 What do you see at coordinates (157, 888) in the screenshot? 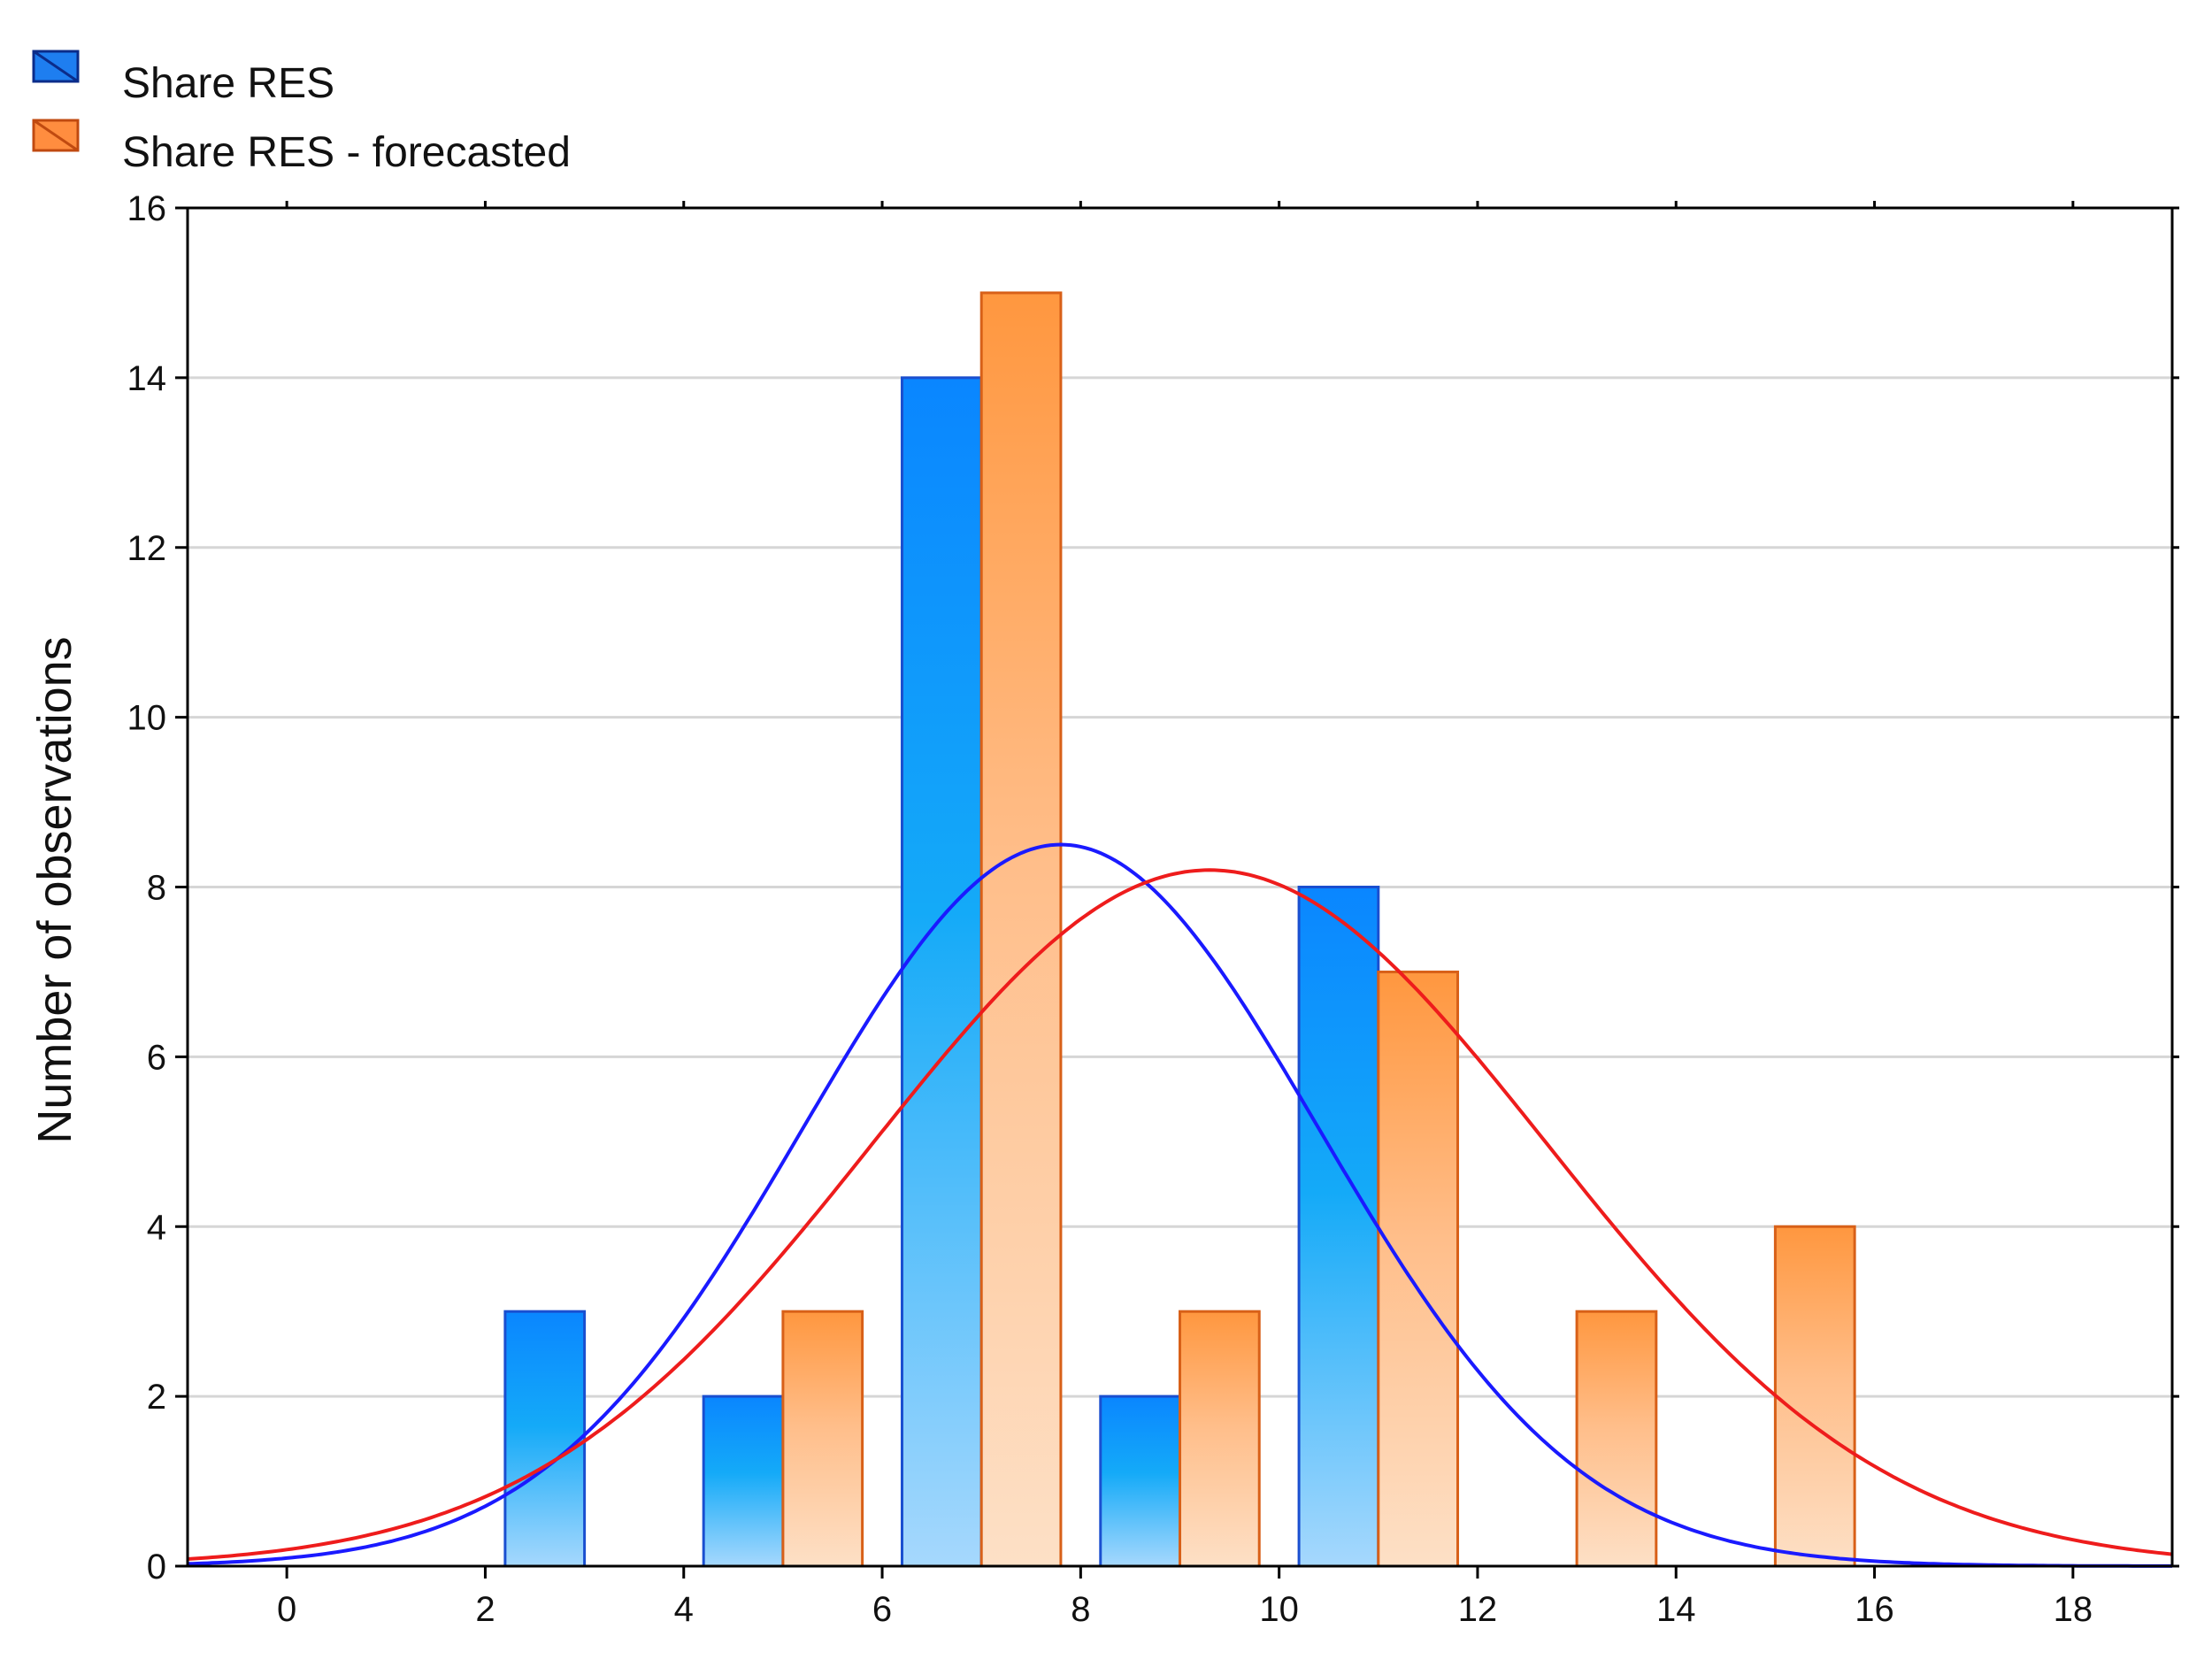
I see `y-tick-label-8: 8` at bounding box center [157, 888].